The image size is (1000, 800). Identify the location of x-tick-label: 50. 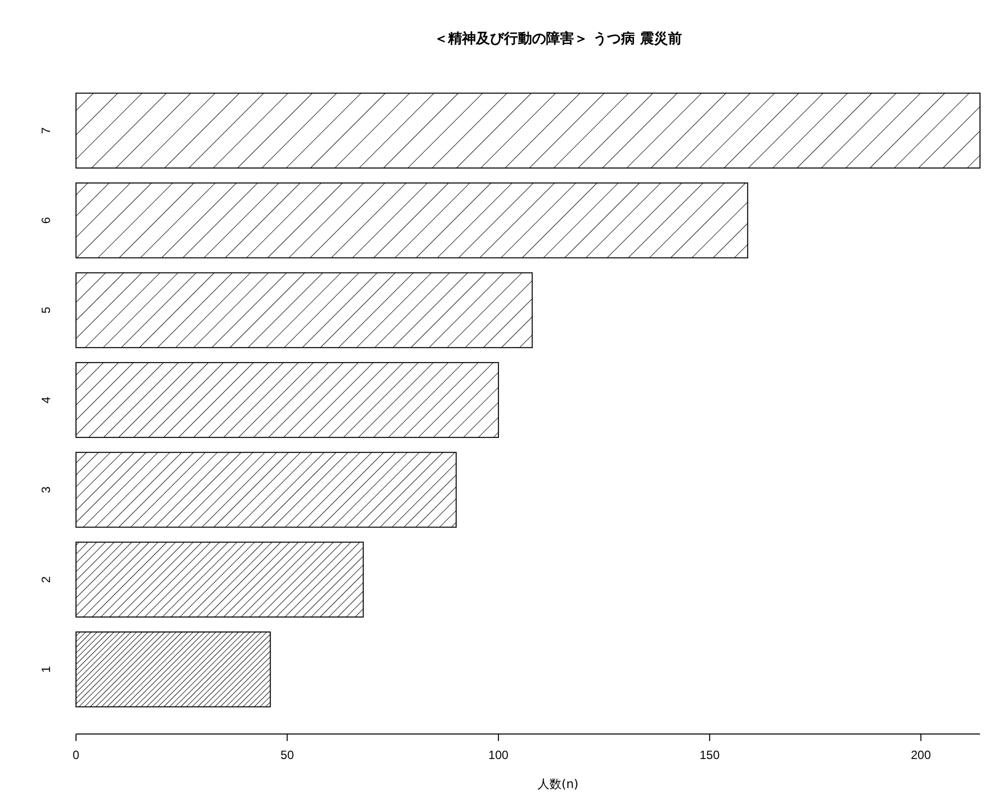
(287, 755).